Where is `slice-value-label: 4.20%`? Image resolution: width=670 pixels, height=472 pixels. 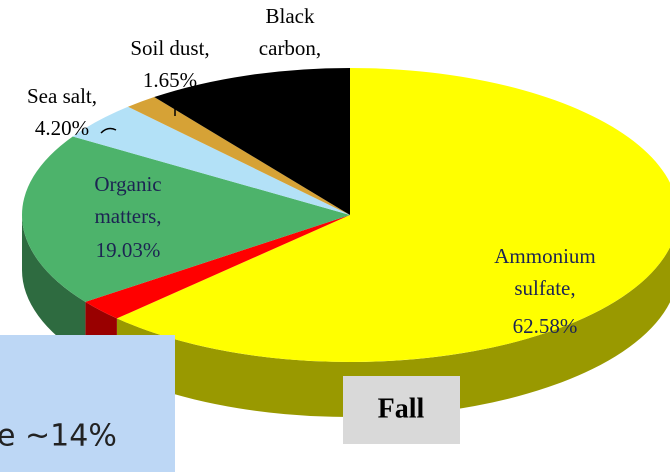
slice-value-label: 4.20% is located at coordinates (62, 128).